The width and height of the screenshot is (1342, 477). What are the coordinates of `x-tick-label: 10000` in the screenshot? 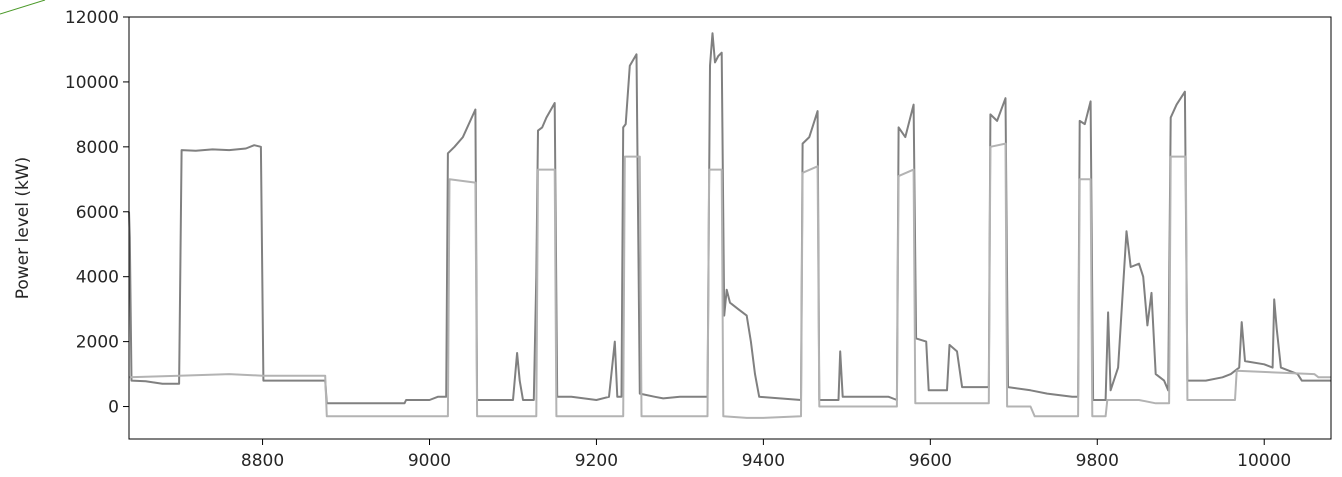 It's located at (1264, 461).